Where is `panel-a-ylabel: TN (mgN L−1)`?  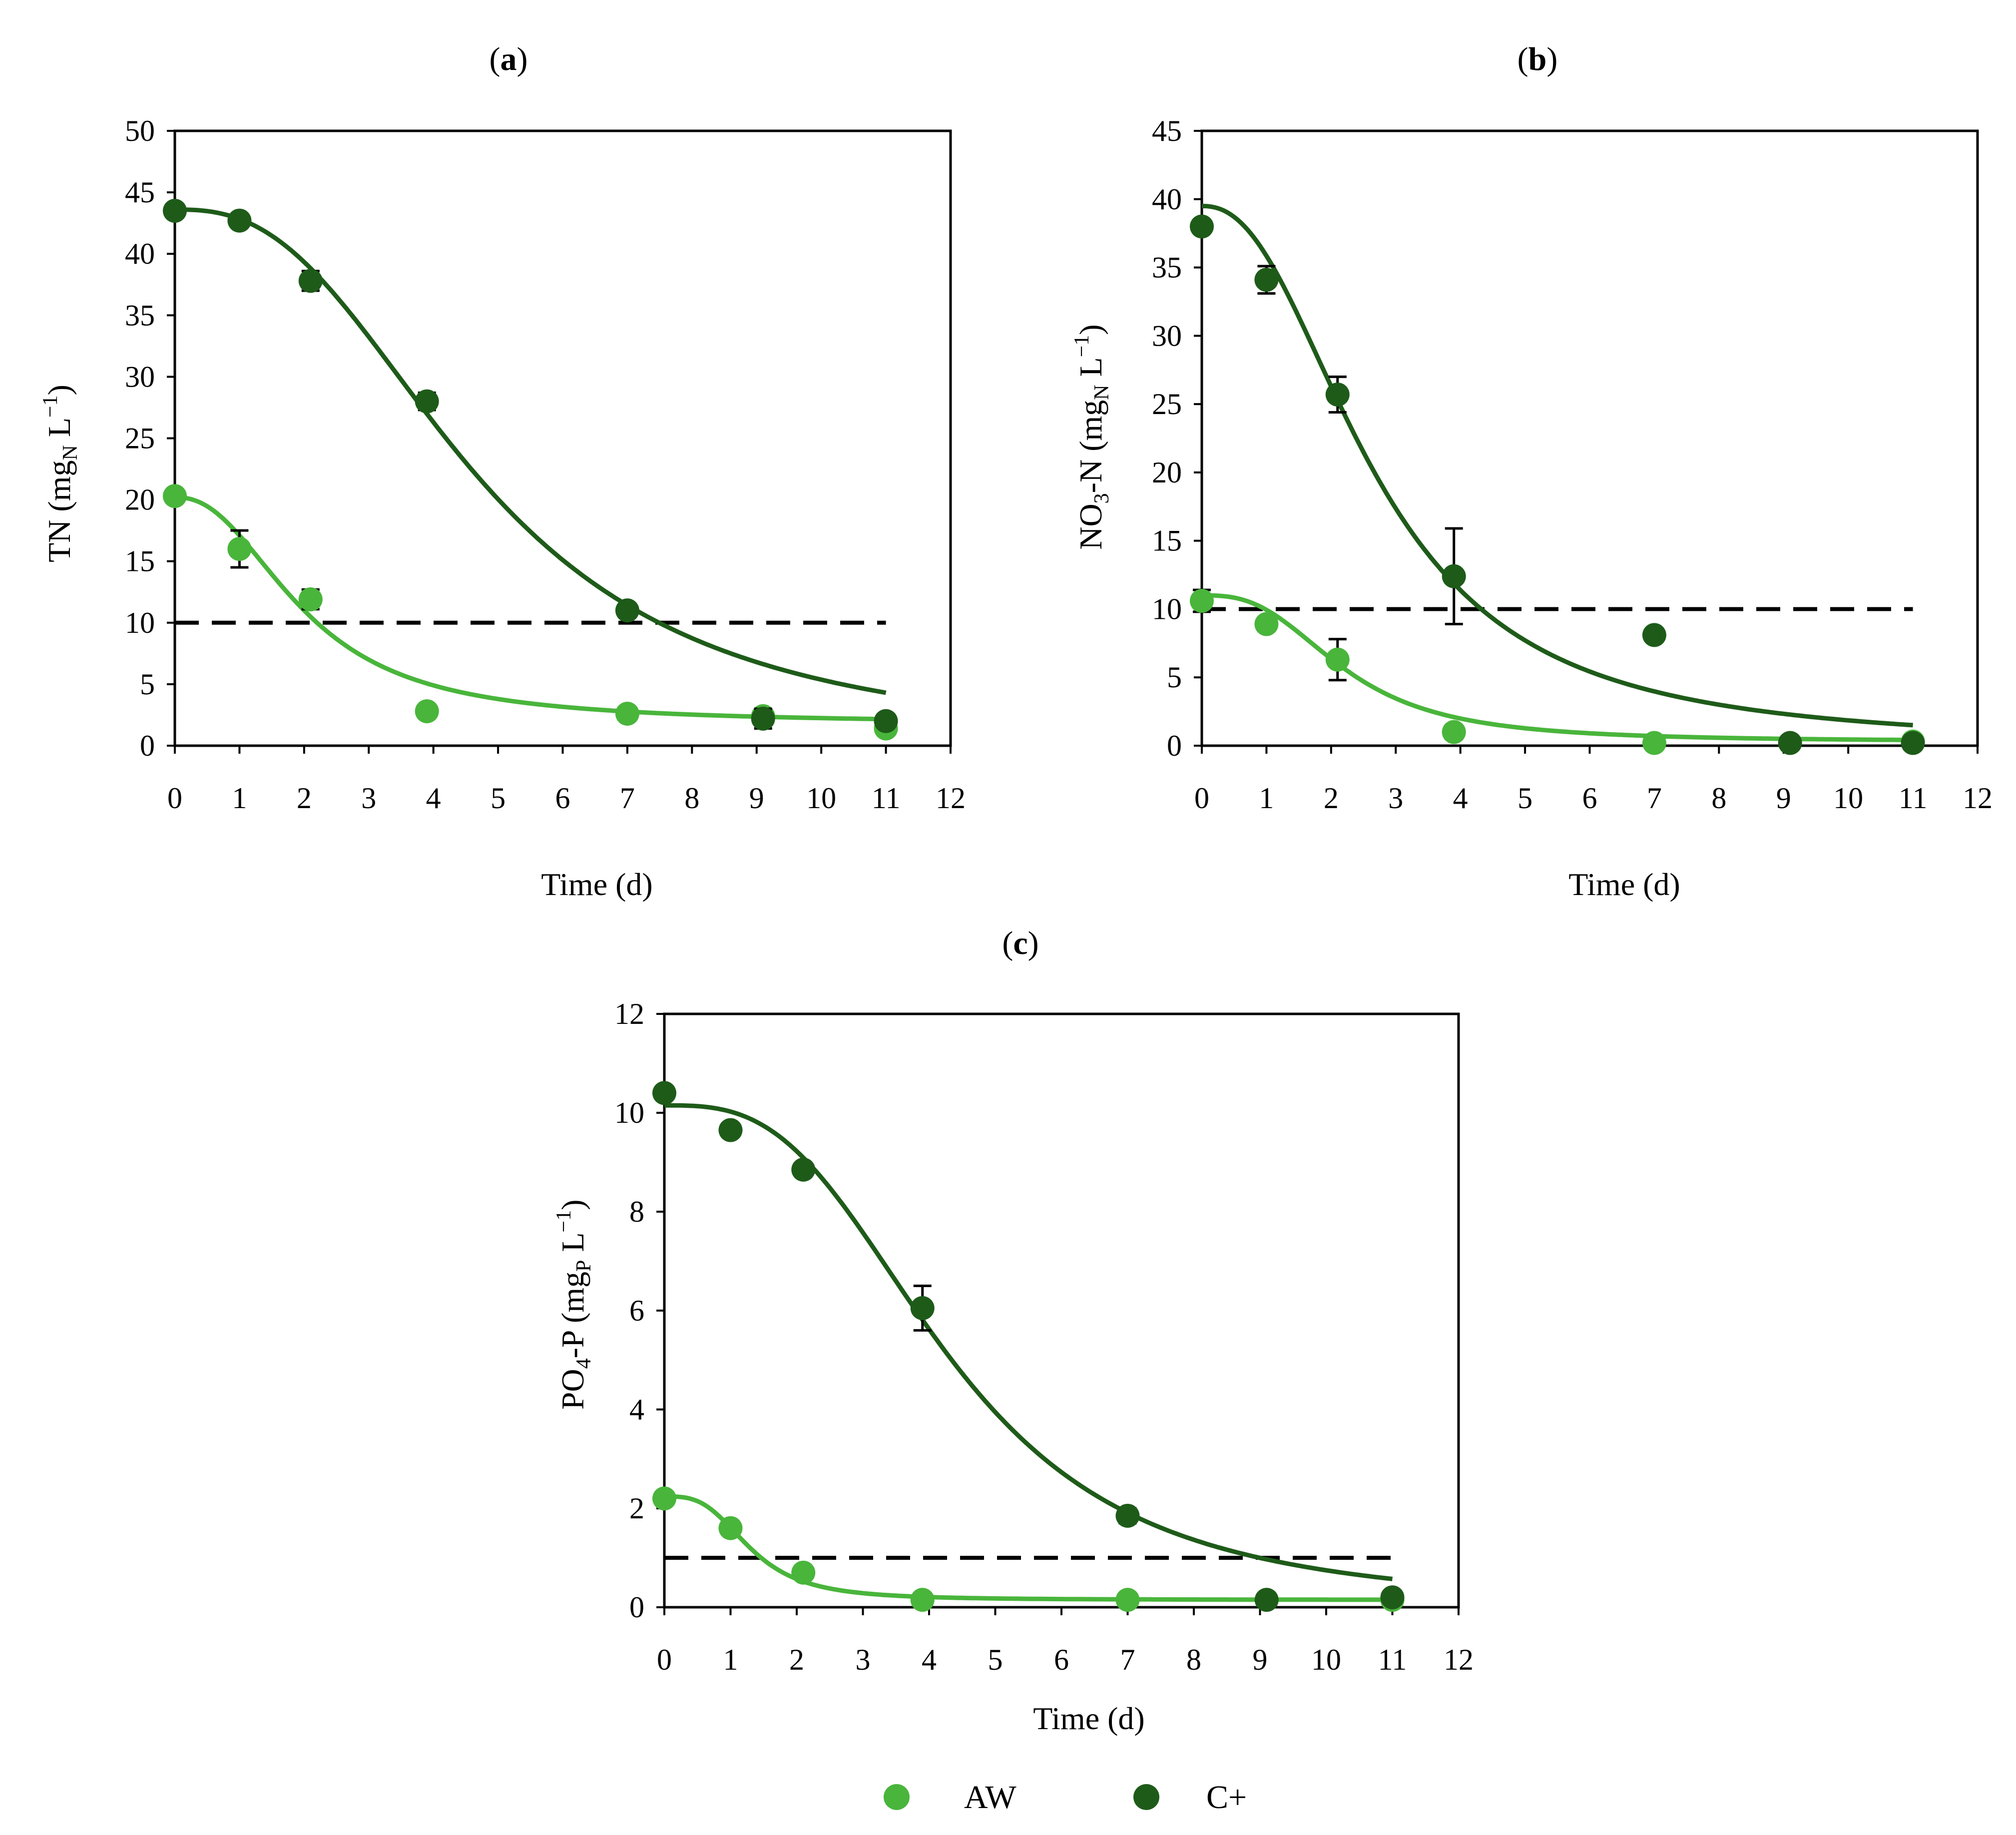
panel-a-ylabel: TN (mgN L−1) is located at coordinates (60, 473).